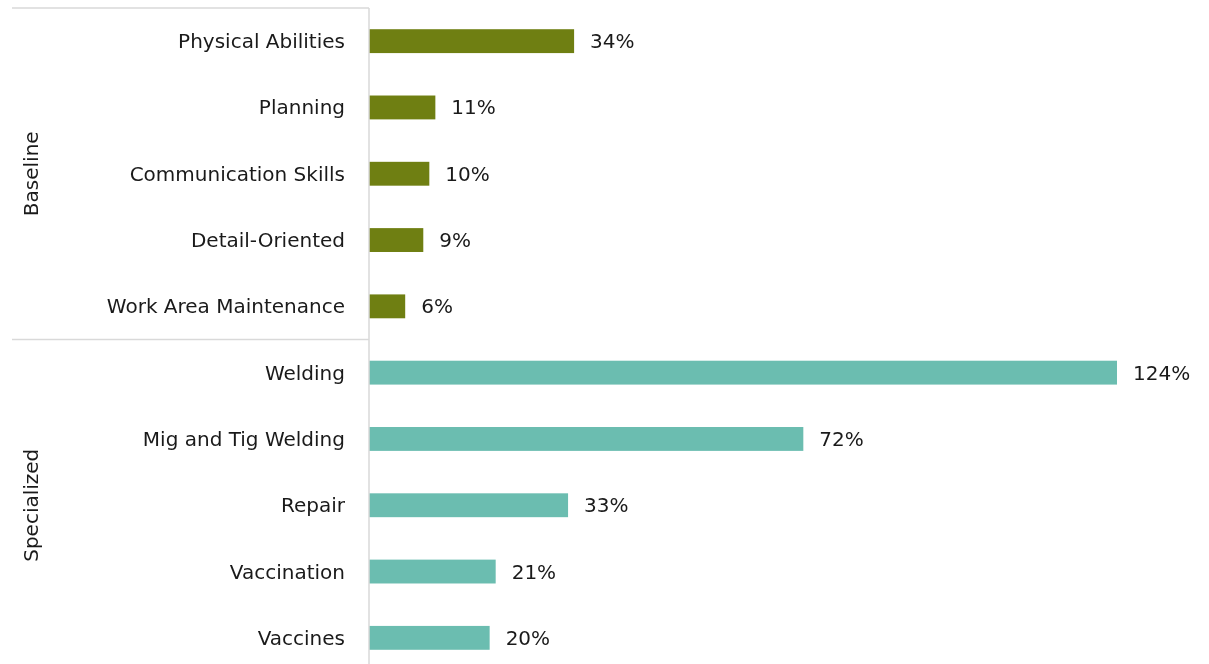 The height and width of the screenshot is (664, 1209). I want to click on y-tick-label: Physical Abilities, so click(261, 41).